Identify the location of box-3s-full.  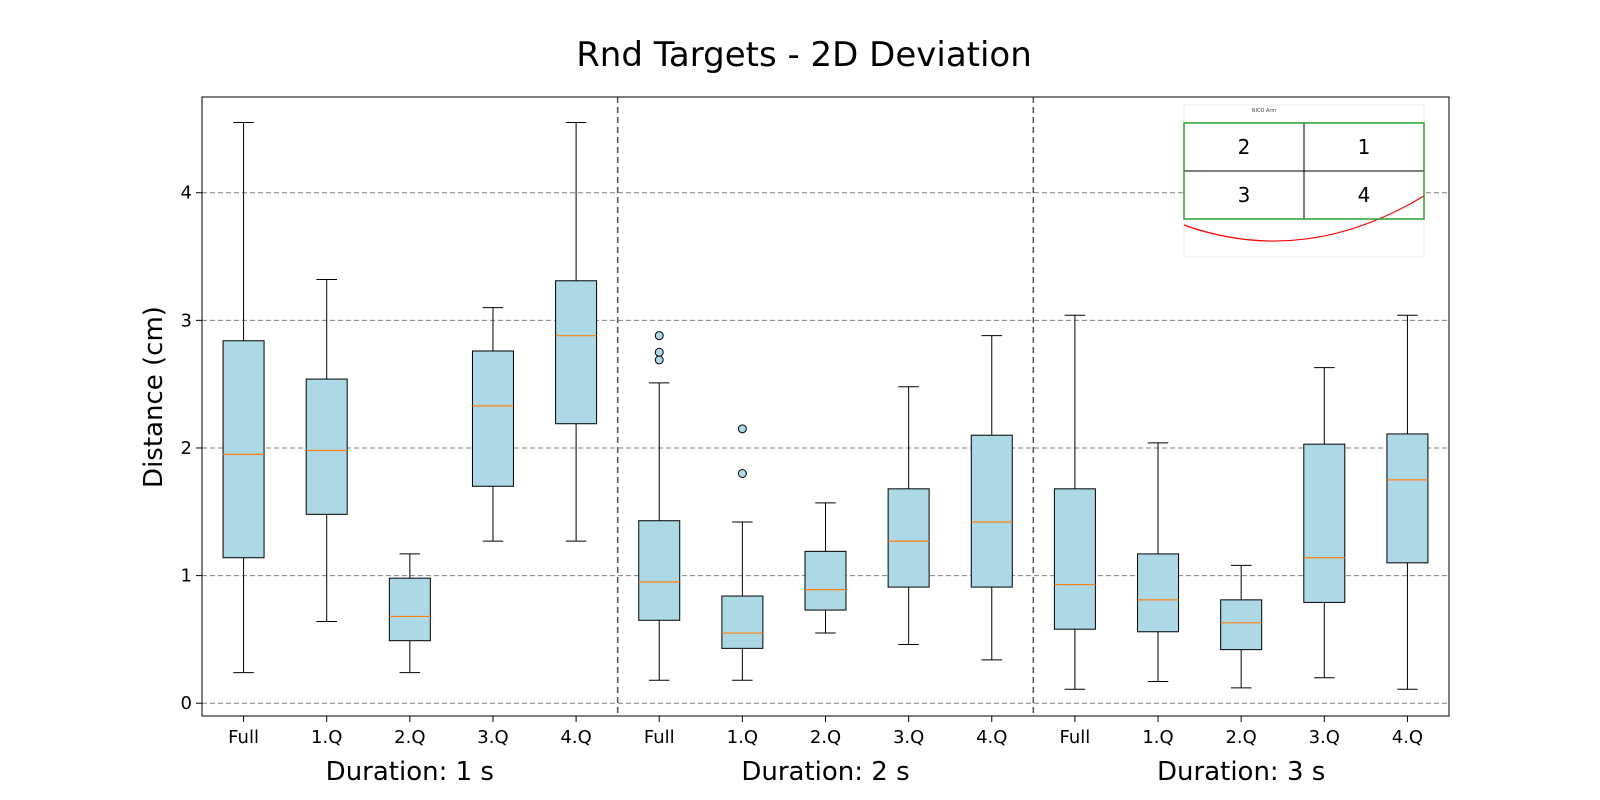
(1074, 502).